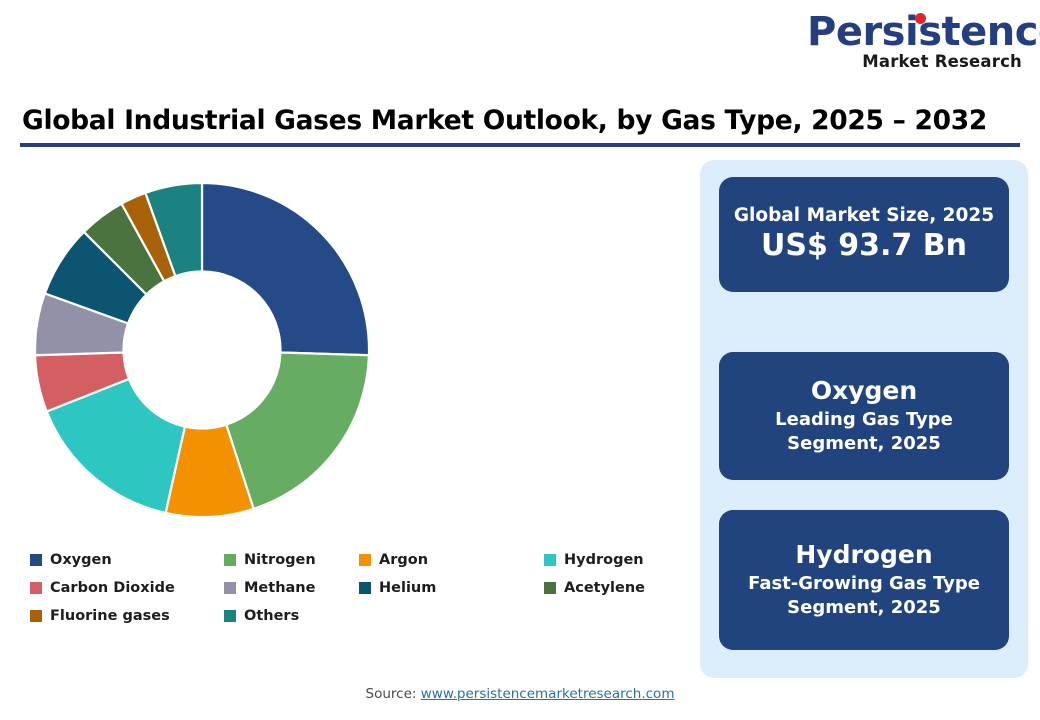 Image resolution: width=1040 pixels, height=720 pixels. Describe the element at coordinates (920, 18) in the screenshot. I see `brand-accent-dot-icon` at that location.